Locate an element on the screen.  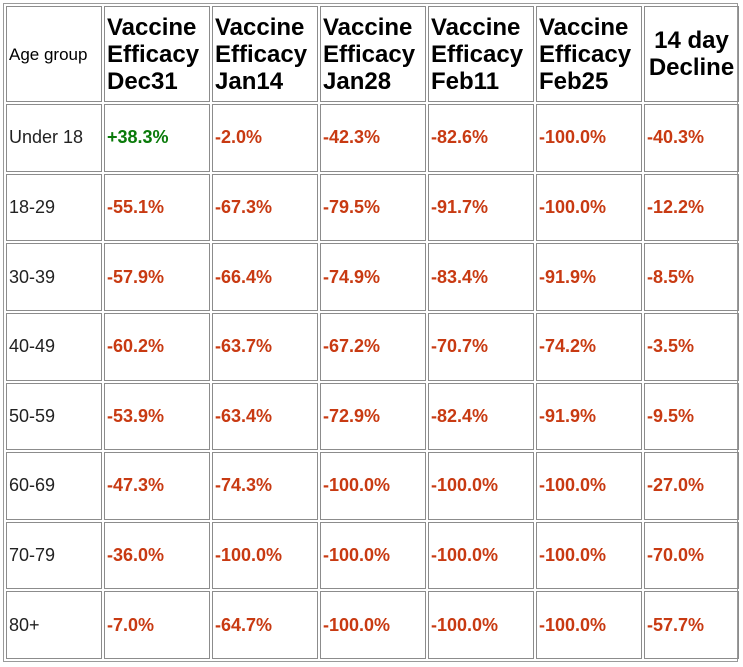
efficacy-cell: -64.7% is located at coordinates (265, 625).